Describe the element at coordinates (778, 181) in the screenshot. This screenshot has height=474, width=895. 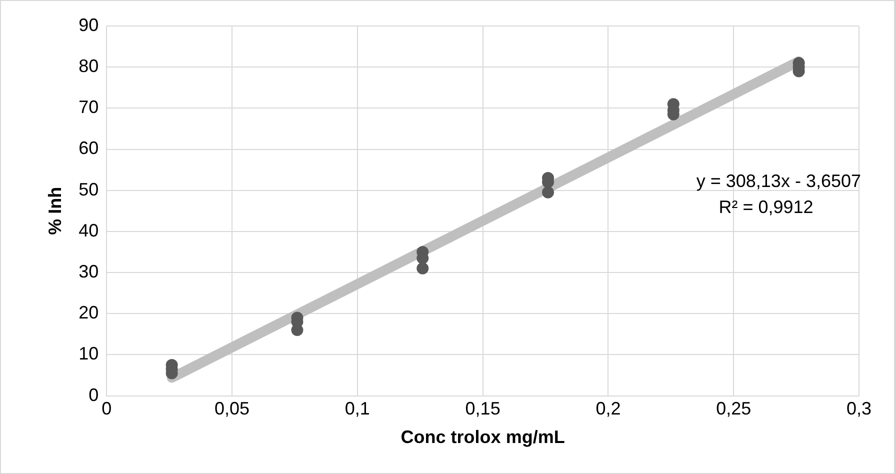
I see `annotation: y = 308,13x - 3,6507` at that location.